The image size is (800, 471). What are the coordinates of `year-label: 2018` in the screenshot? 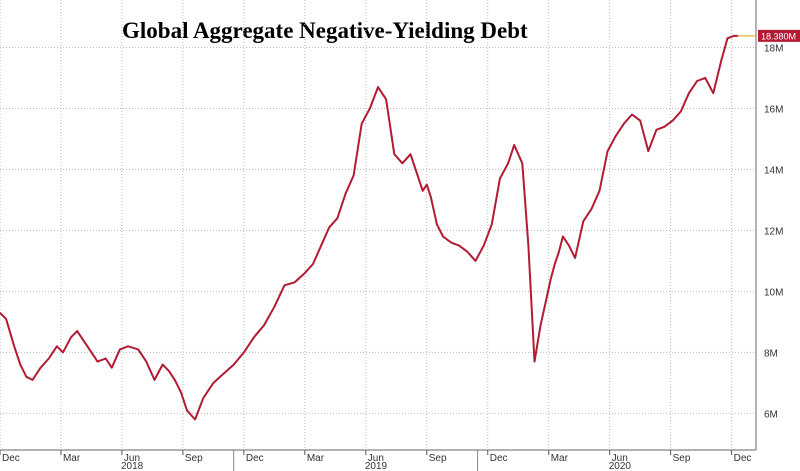 It's located at (132, 466).